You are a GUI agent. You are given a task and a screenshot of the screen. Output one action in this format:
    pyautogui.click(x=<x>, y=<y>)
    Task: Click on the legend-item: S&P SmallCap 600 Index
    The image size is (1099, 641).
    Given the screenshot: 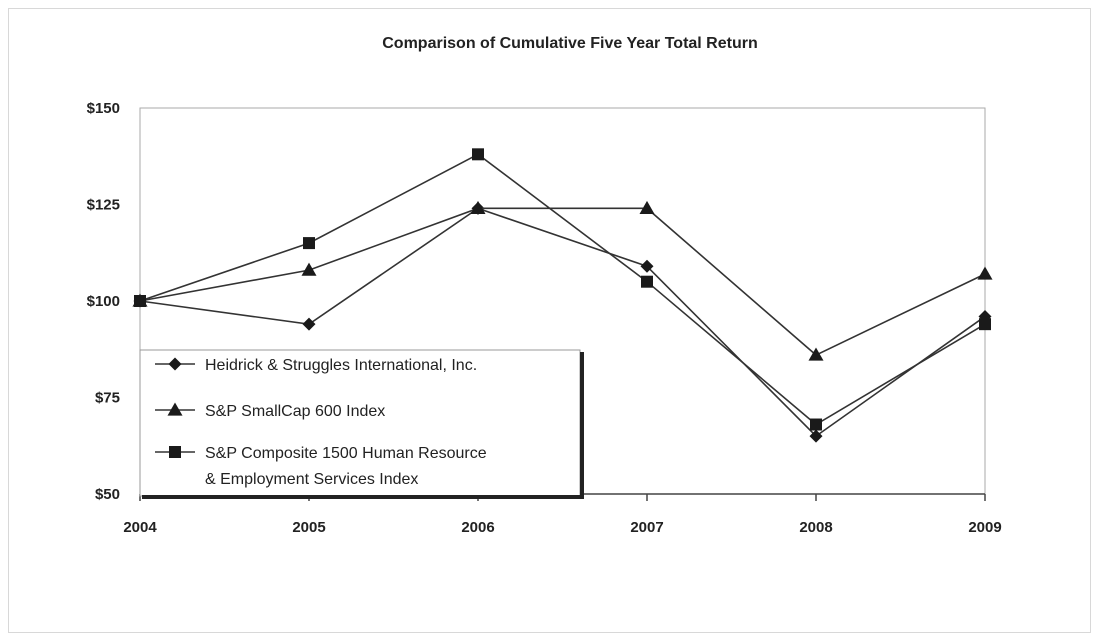 What is the action you would take?
    pyautogui.click(x=270, y=411)
    